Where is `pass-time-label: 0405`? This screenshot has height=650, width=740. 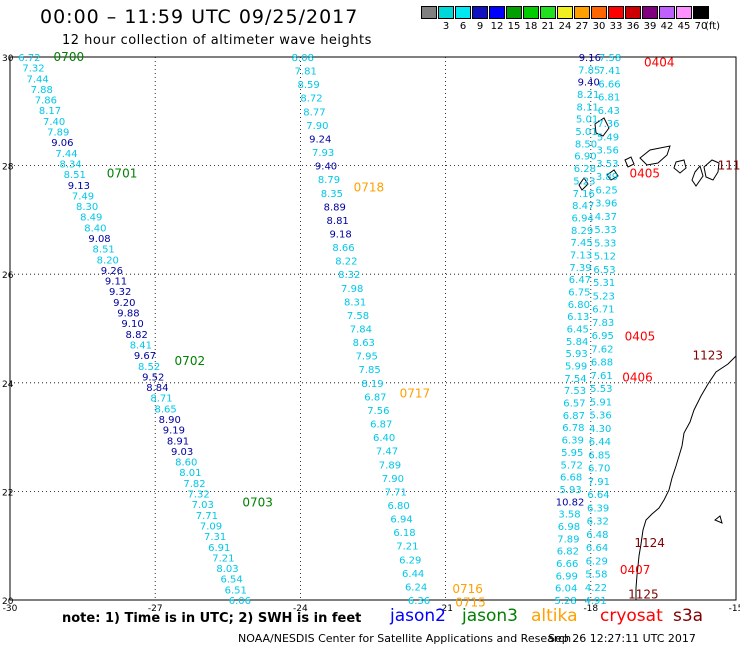
pass-time-label: 0405 is located at coordinates (640, 337).